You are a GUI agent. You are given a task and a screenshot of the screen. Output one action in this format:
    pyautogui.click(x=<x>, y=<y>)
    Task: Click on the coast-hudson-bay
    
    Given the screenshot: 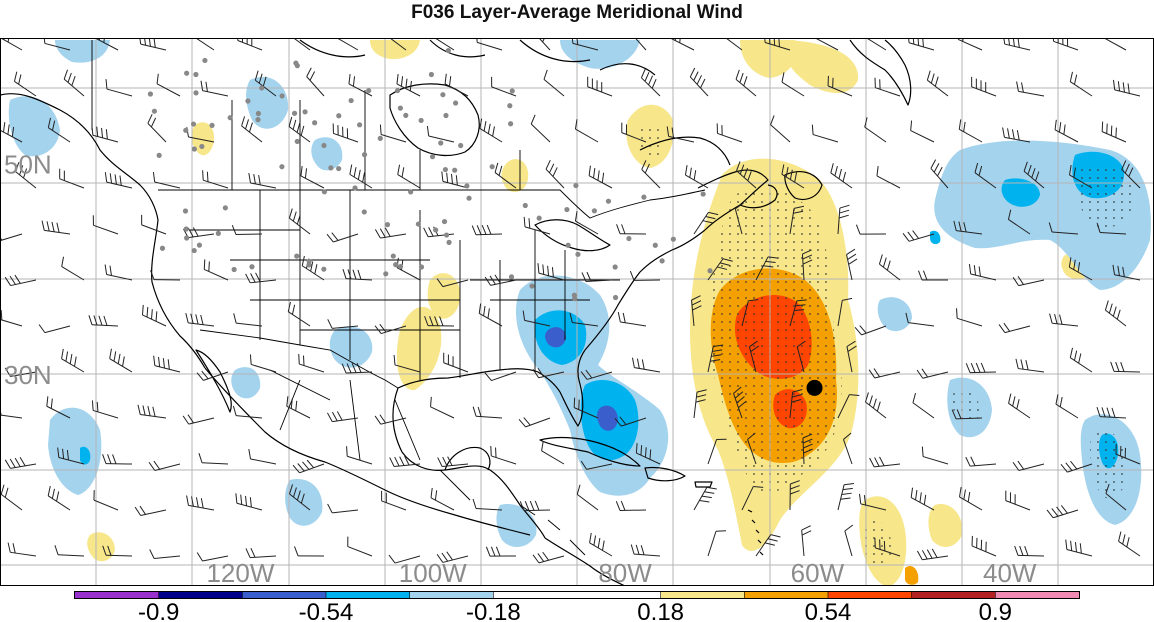 What is the action you would take?
    pyautogui.click(x=434, y=120)
    